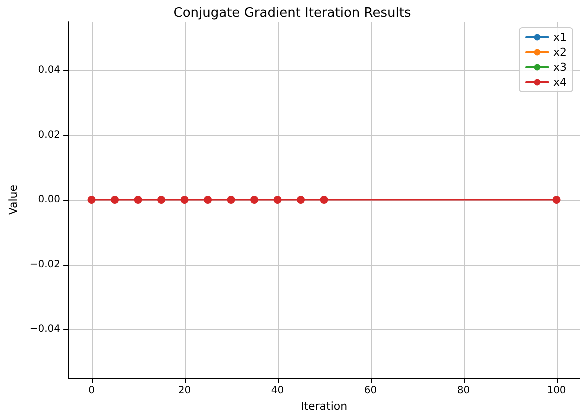 This screenshot has width=585, height=417. I want to click on x-tick-label: 40, so click(277, 391).